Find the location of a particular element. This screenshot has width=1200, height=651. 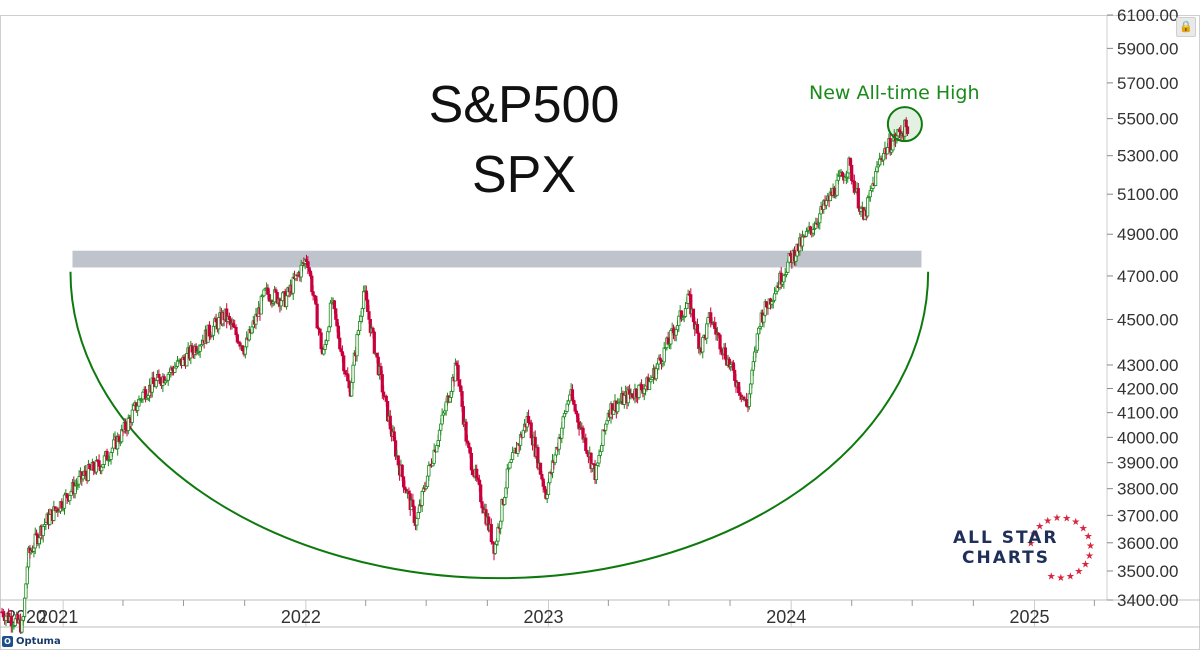

y-tick-label: 4200.00 is located at coordinates (1147, 389).